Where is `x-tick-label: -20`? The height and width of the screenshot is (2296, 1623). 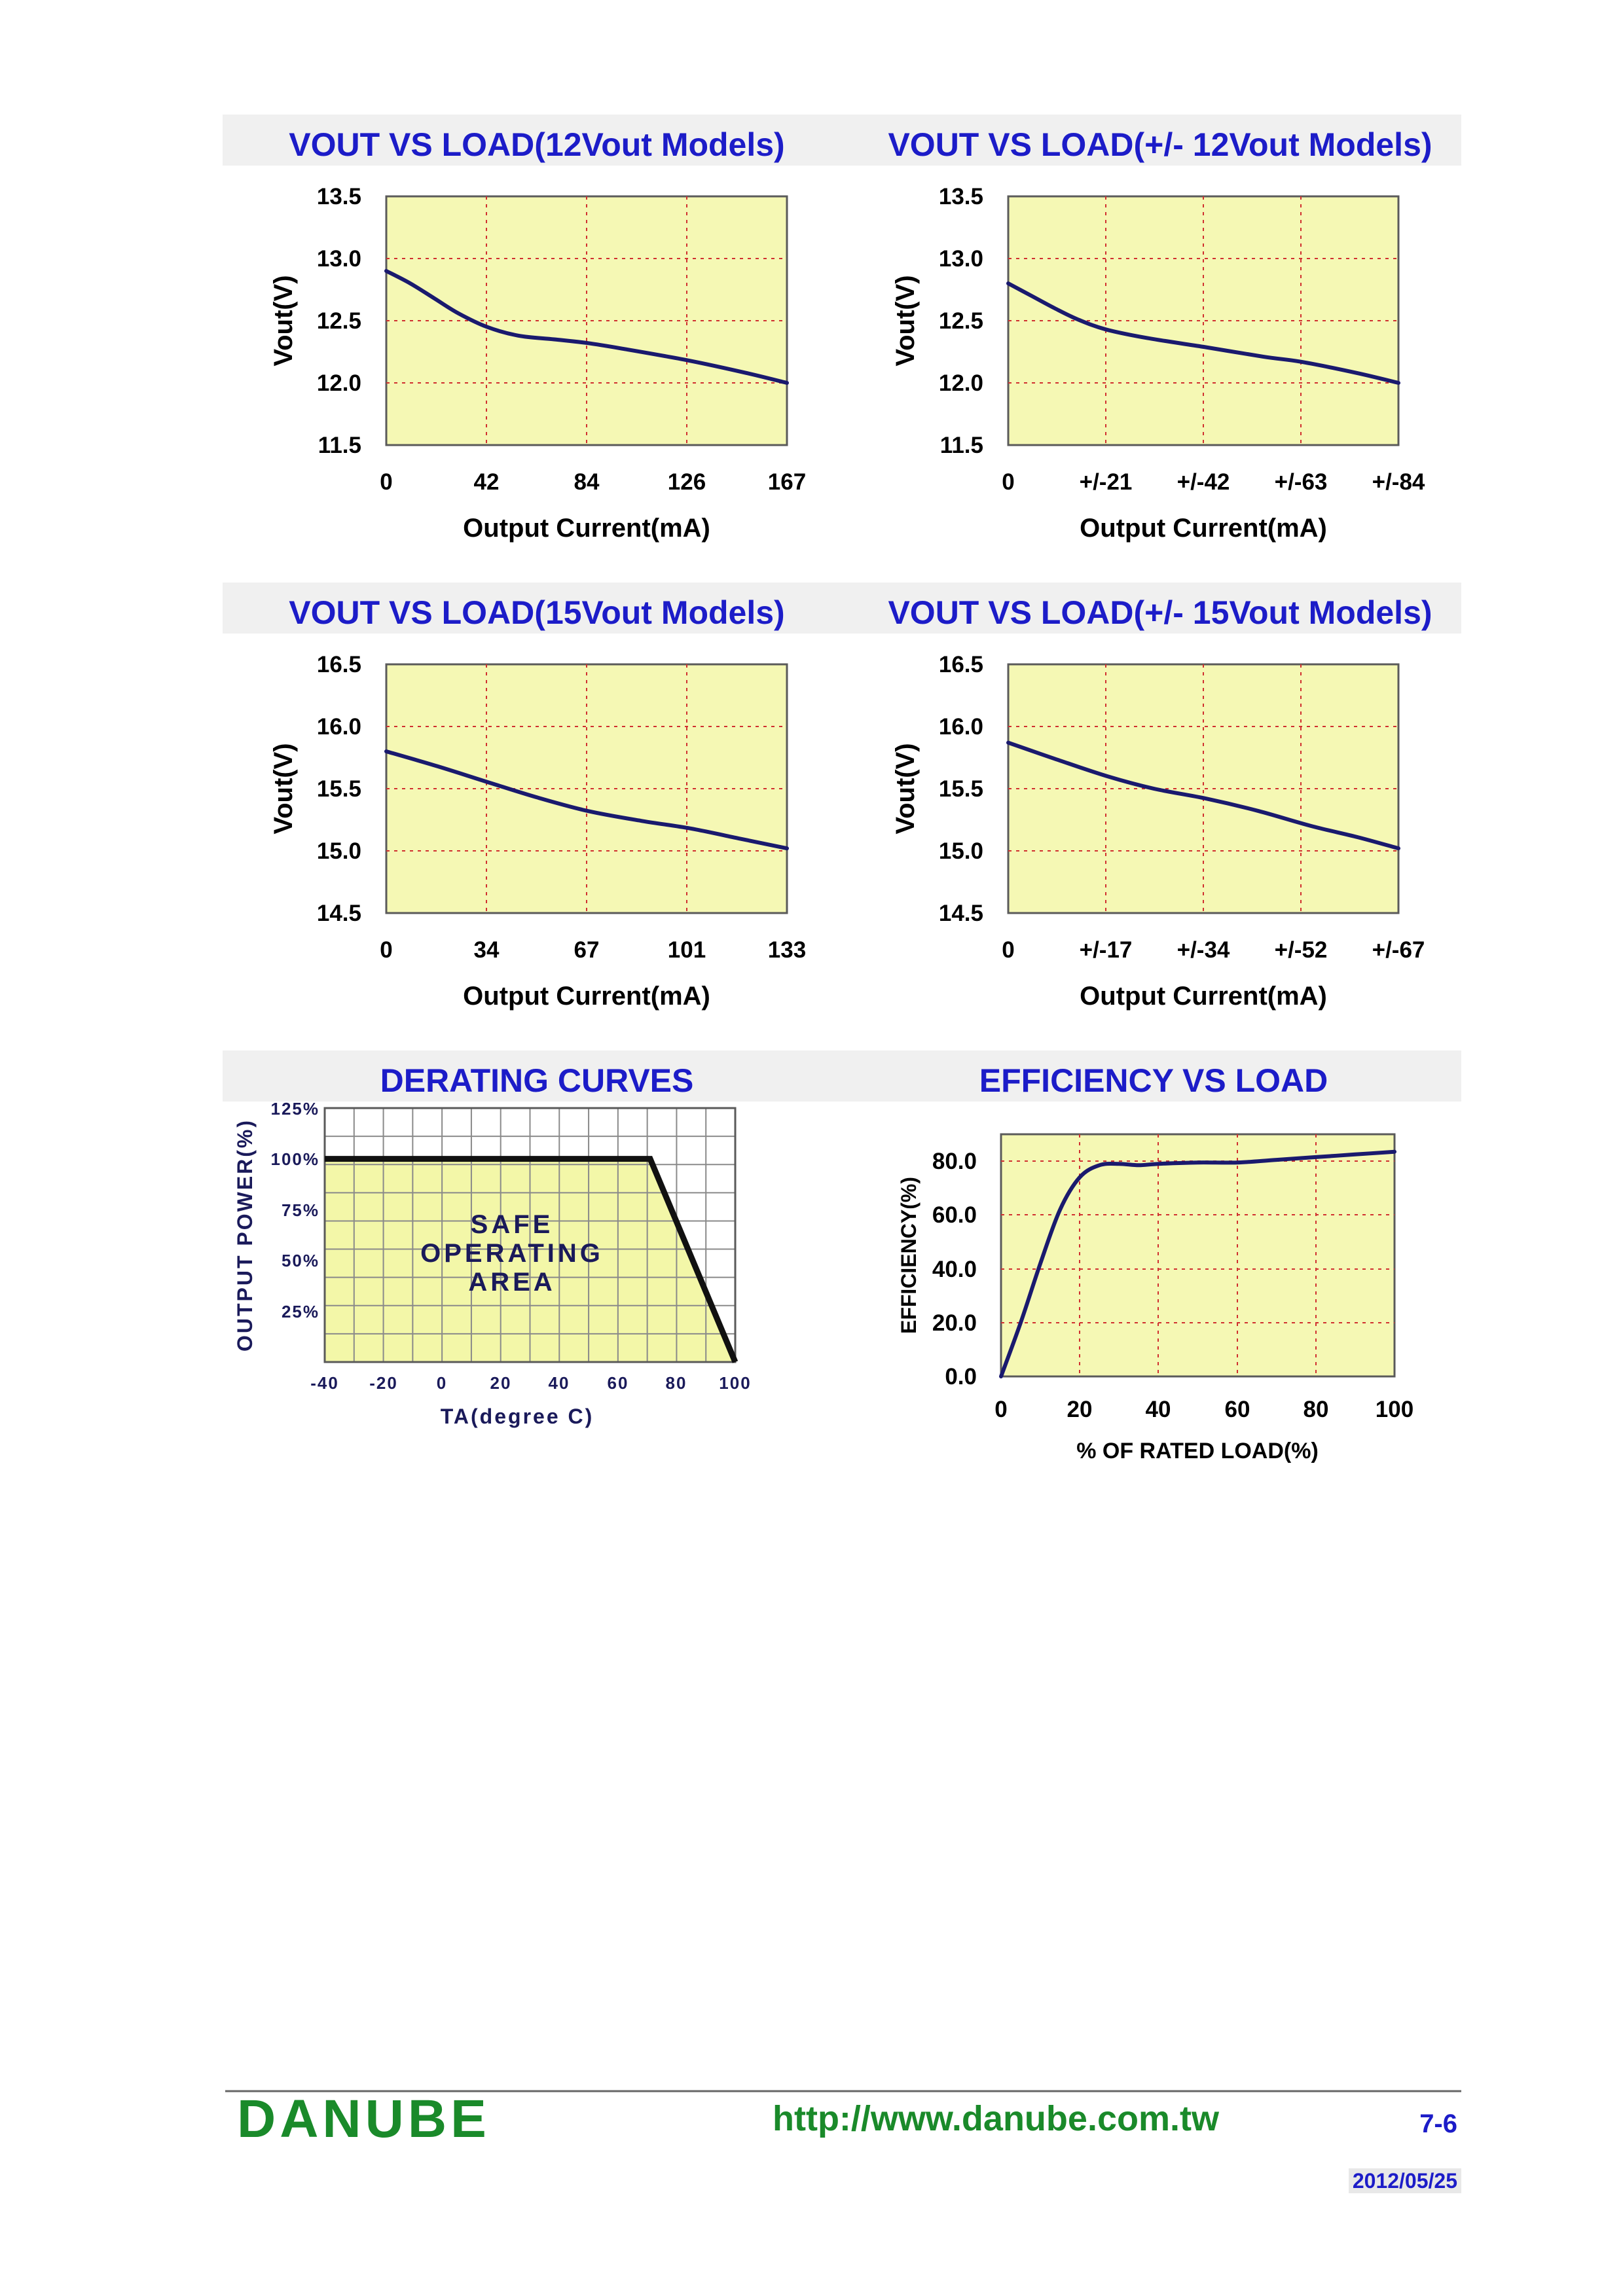 x-tick-label: -20 is located at coordinates (383, 1383).